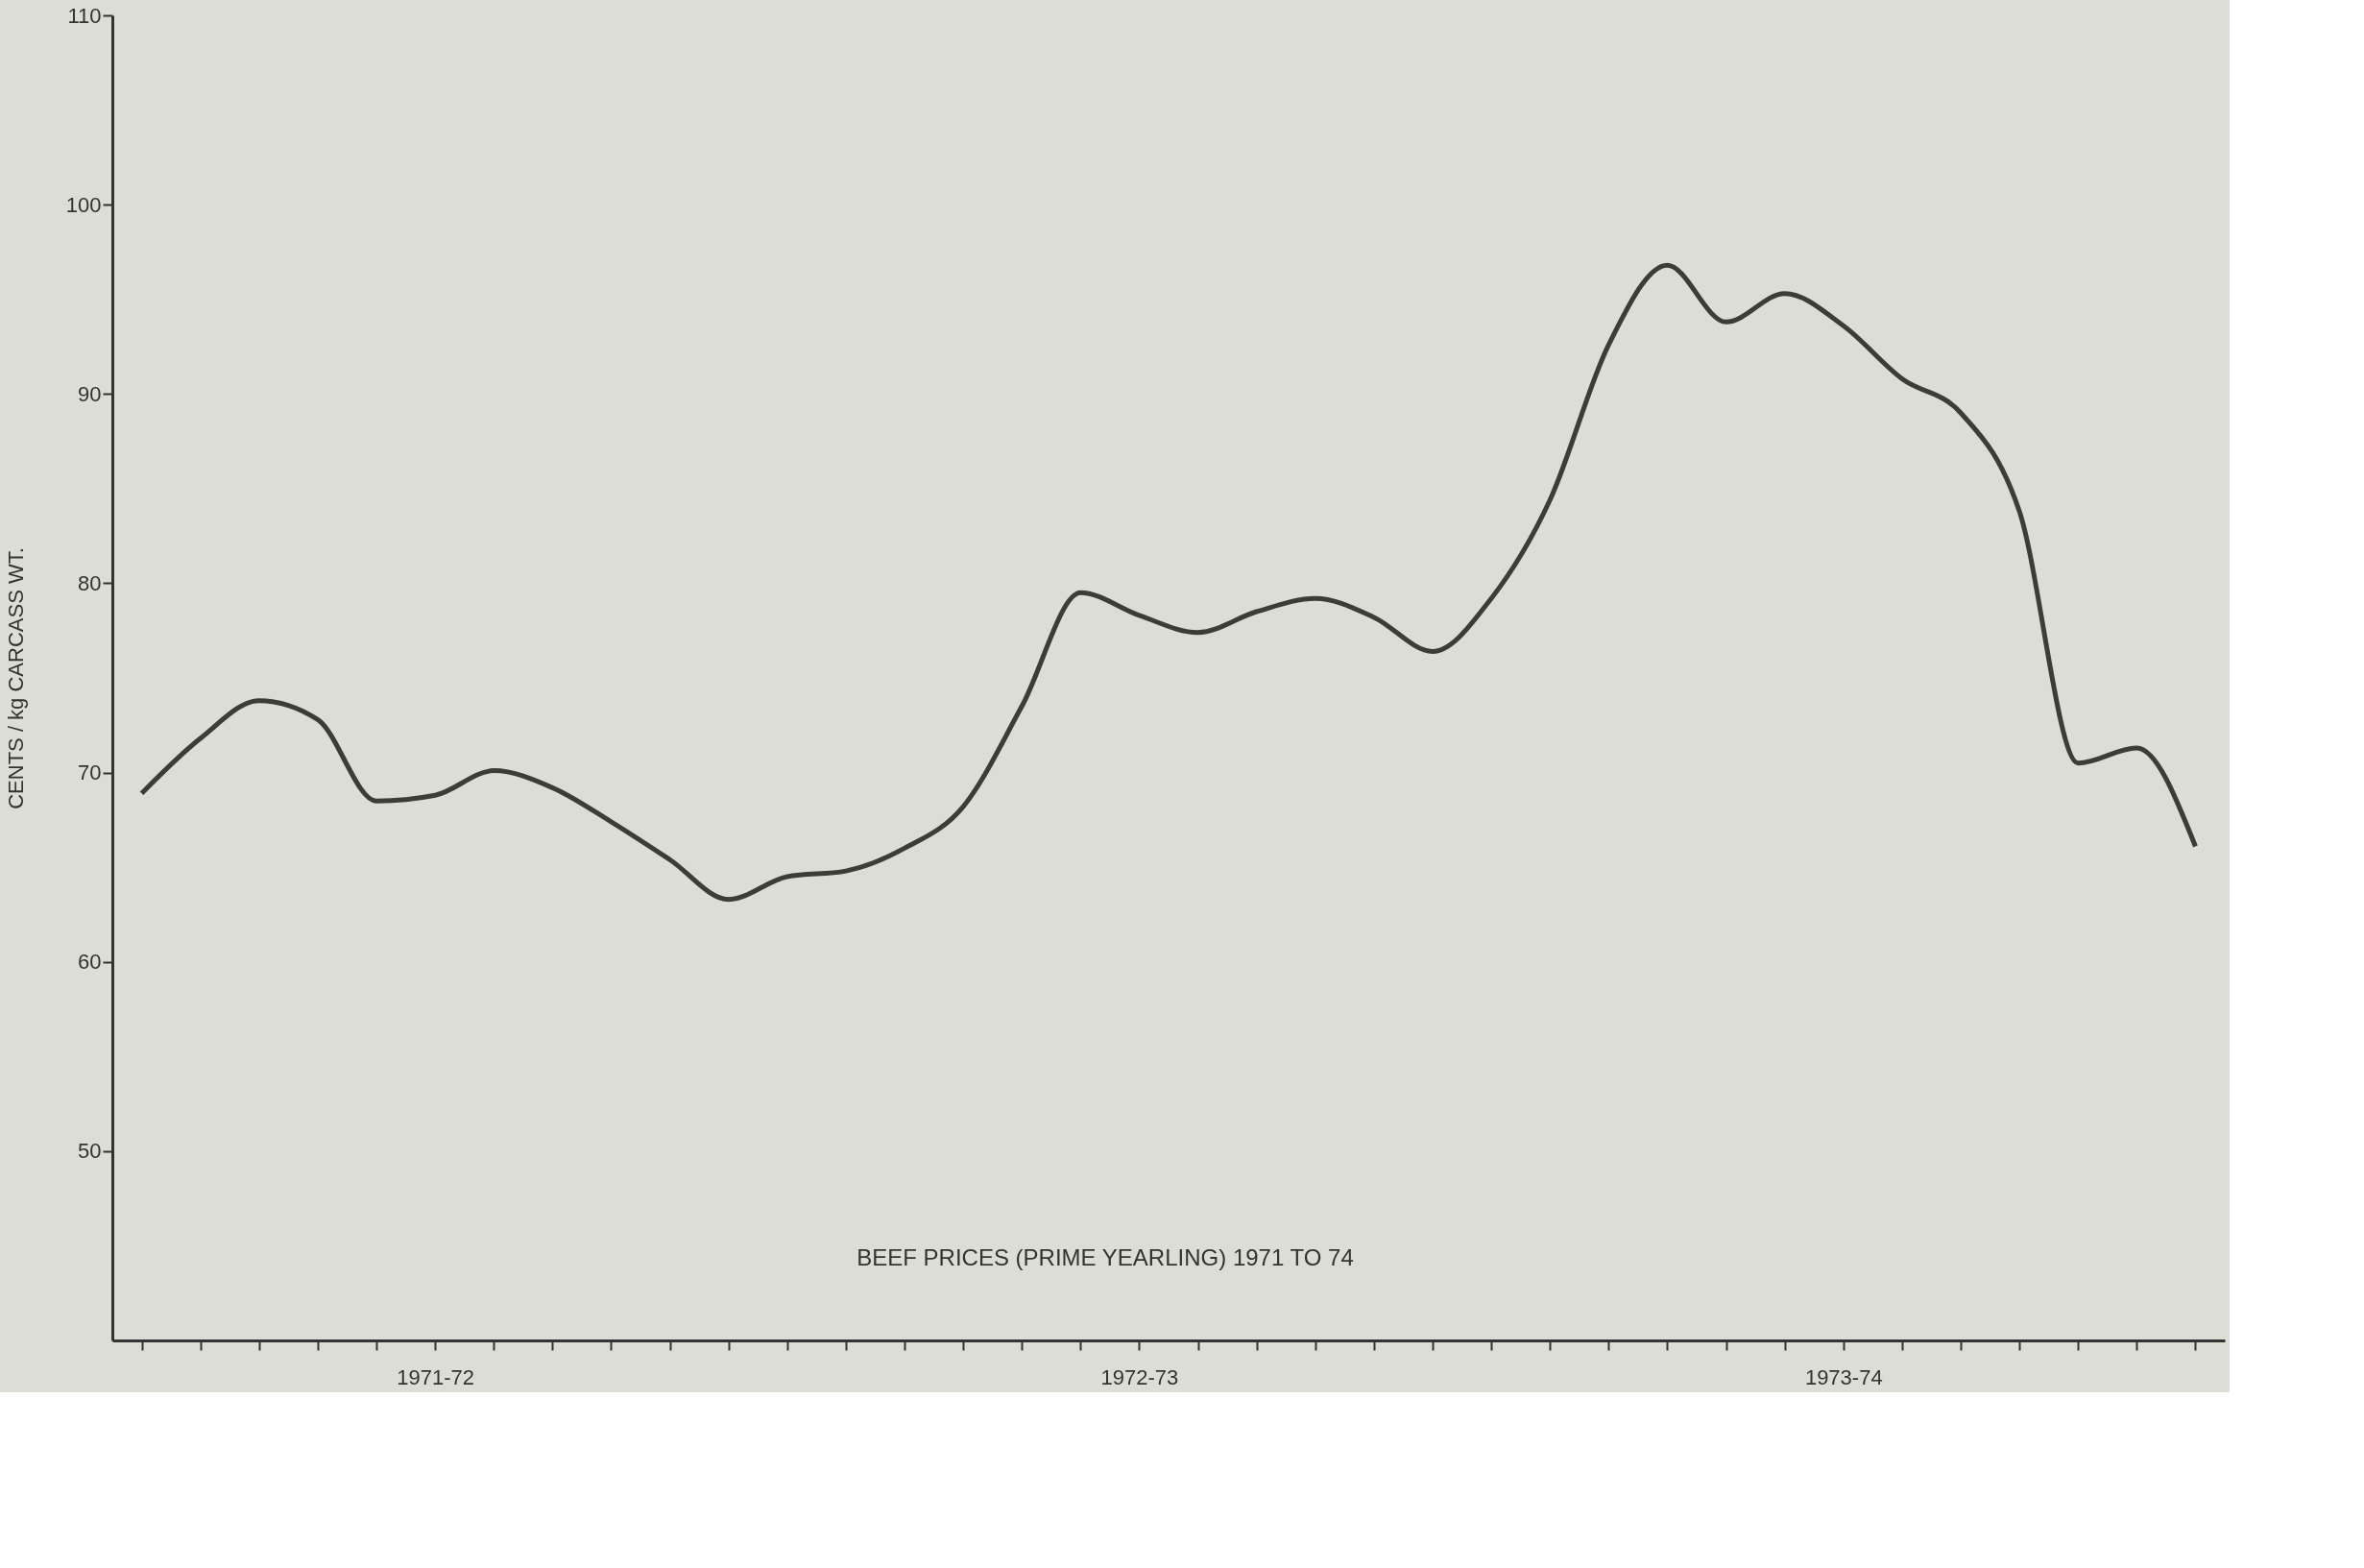 Image resolution: width=2364 pixels, height=1568 pixels. What do you see at coordinates (90, 1151) in the screenshot?
I see `y-tick-label: 50` at bounding box center [90, 1151].